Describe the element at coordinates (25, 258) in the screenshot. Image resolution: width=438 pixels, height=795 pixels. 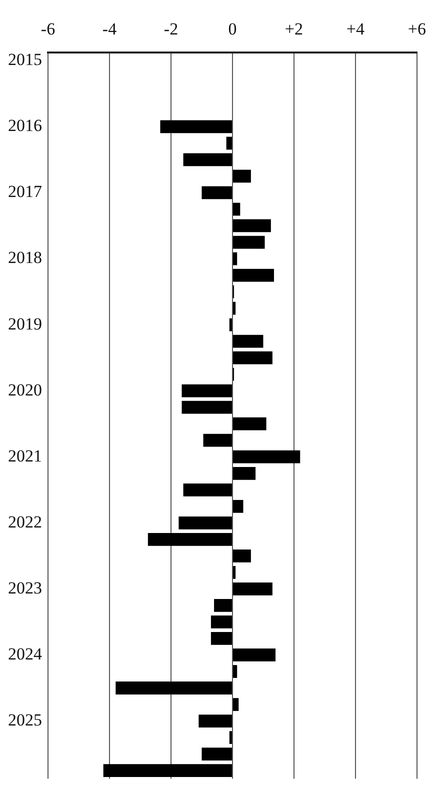
I see `y-tick-label: 2018` at that location.